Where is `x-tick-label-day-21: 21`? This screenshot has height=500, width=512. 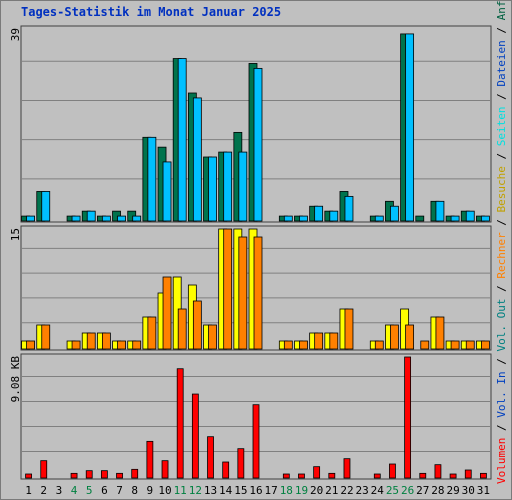
x-tick-label-day-21: 21 is located at coordinates (331, 490).